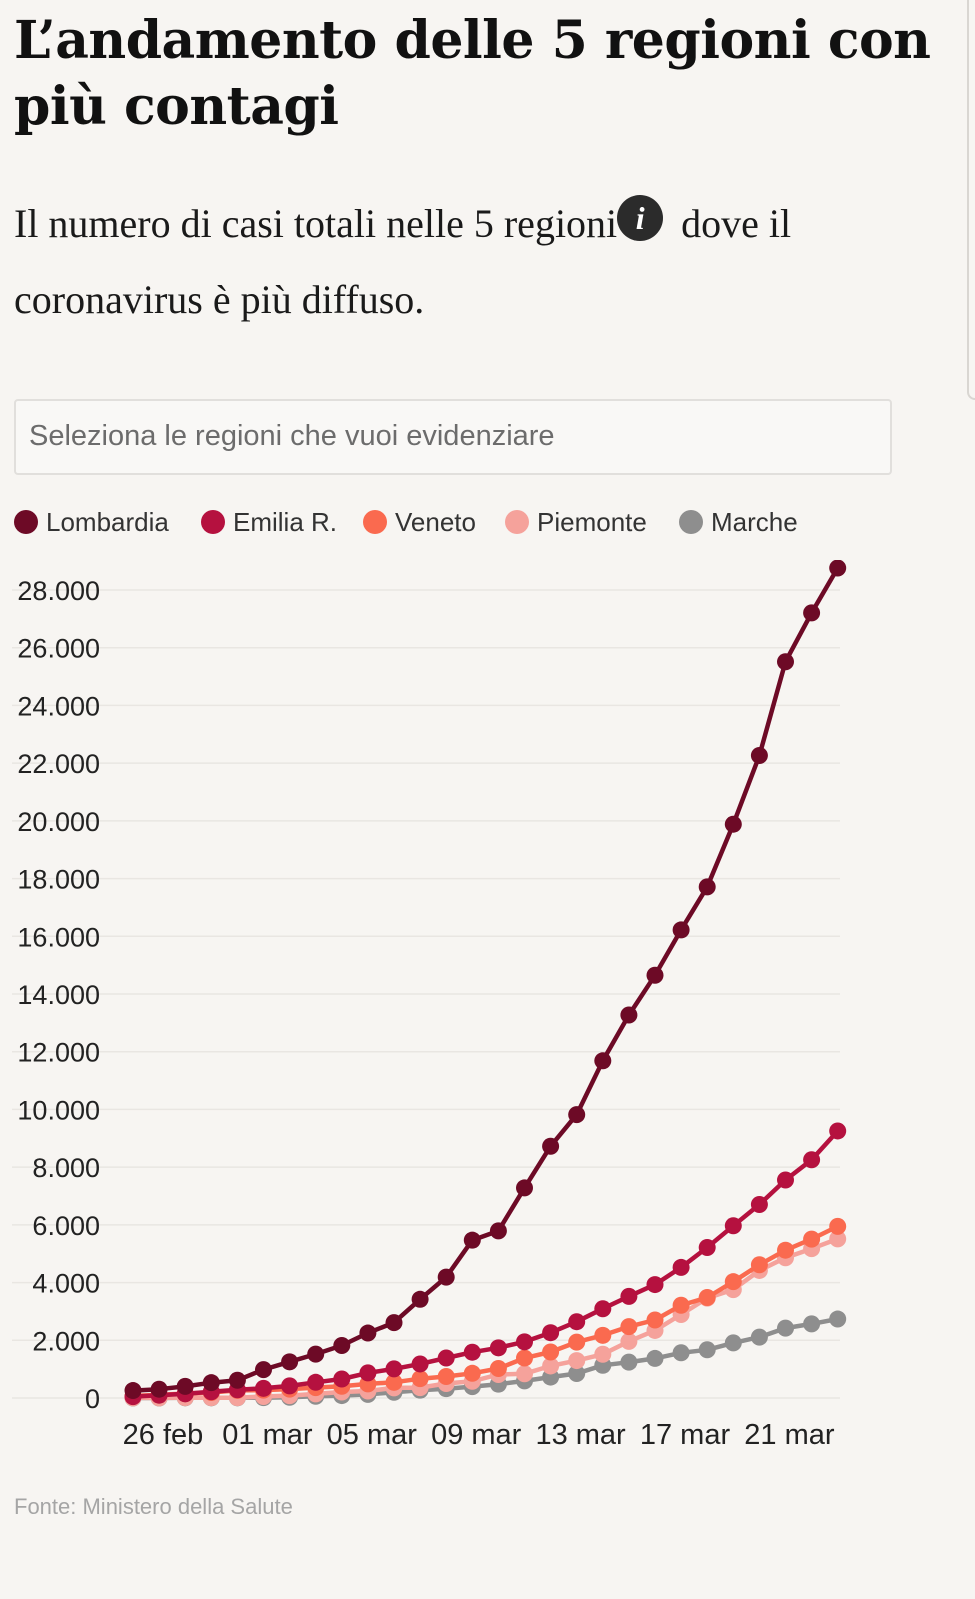 The height and width of the screenshot is (1599, 975). I want to click on y-tick-label: 16.000, so click(58, 937).